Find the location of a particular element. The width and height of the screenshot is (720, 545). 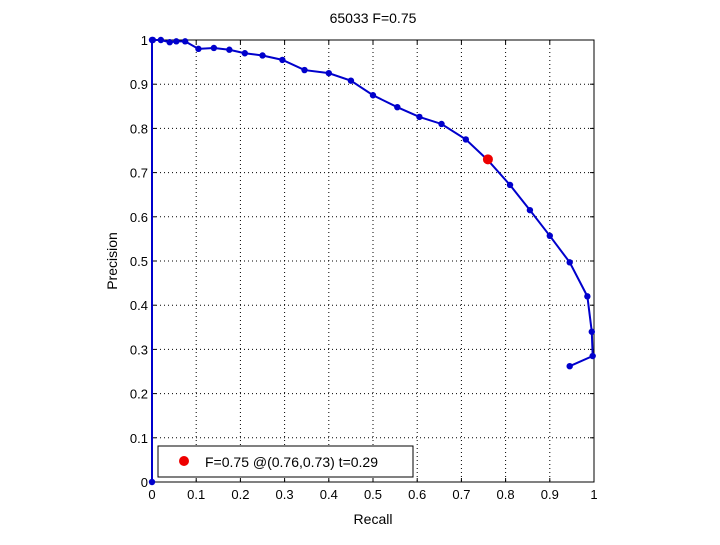

x-tick-label: 0.6 is located at coordinates (417, 494).